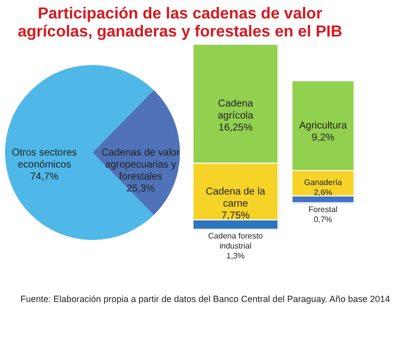  Describe the element at coordinates (44, 177) in the screenshot. I see `data-label: 74,7%` at that location.